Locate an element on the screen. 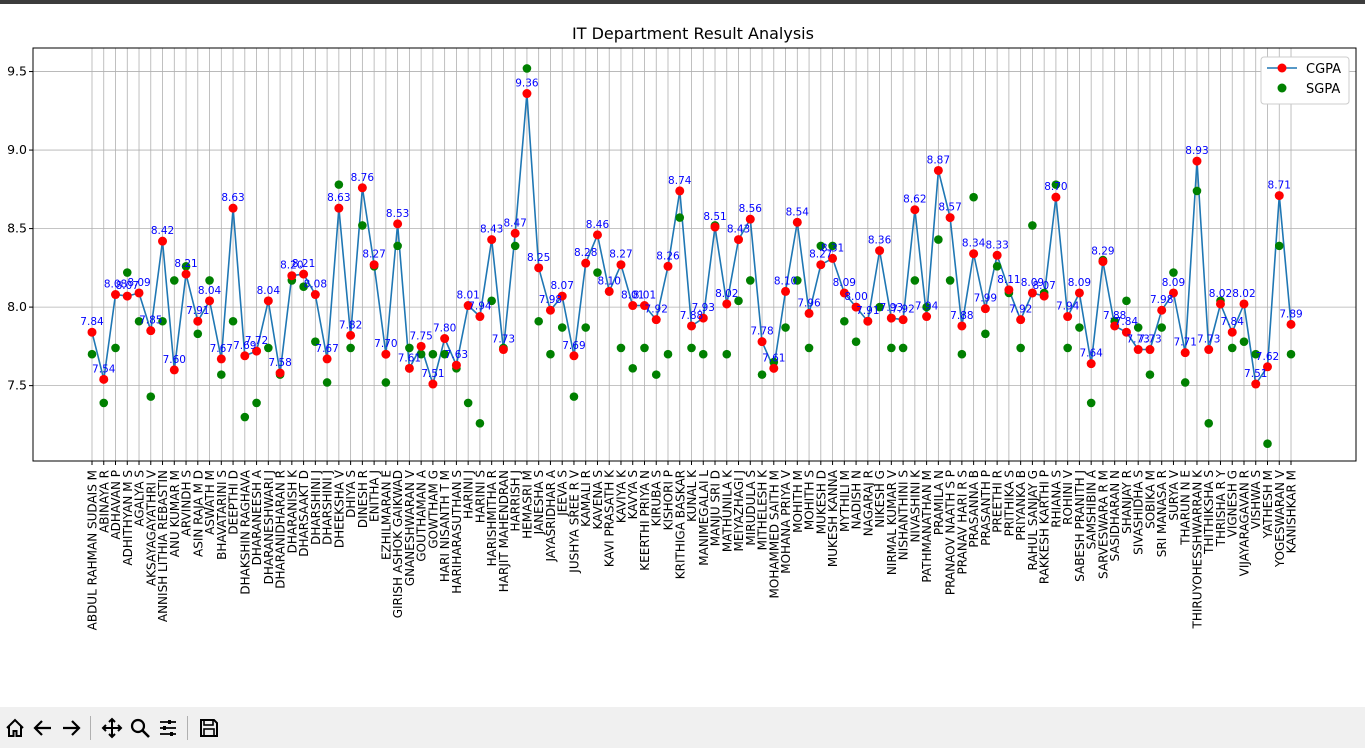 The height and width of the screenshot is (748, 1365). legend-sgpa-label: SGPA is located at coordinates (1323, 89).